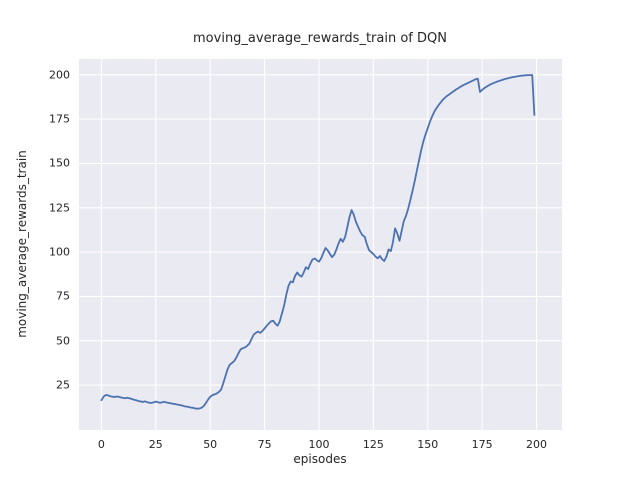 The width and height of the screenshot is (640, 480). What do you see at coordinates (59, 208) in the screenshot?
I see `y-tick-label: 125` at bounding box center [59, 208].